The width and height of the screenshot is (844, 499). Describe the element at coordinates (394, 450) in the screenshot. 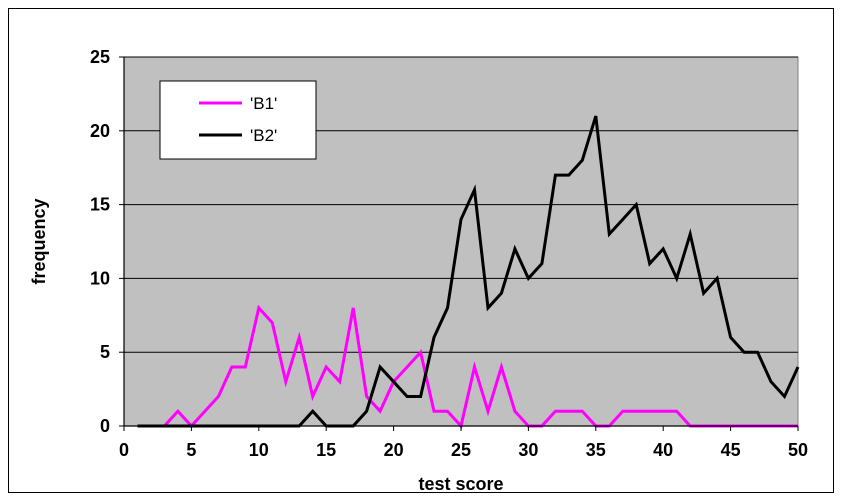

I see `x-tick-label: 20` at that location.